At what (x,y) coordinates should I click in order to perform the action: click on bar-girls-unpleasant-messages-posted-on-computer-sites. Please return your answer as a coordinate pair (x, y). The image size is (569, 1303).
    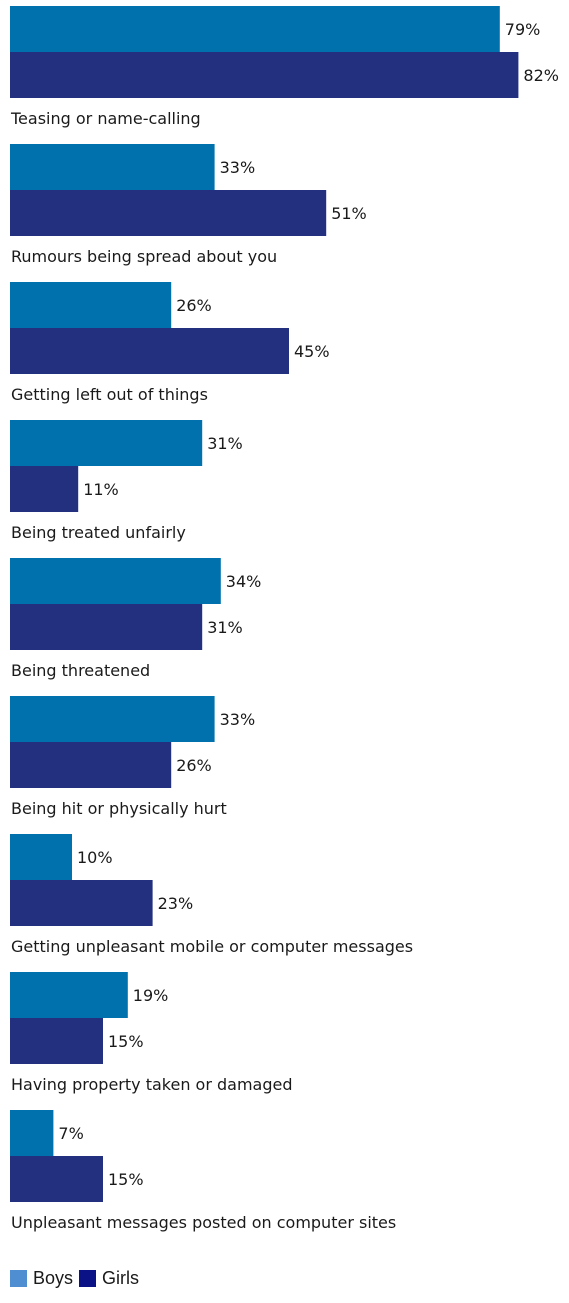
    Looking at the image, I should click on (56, 1179).